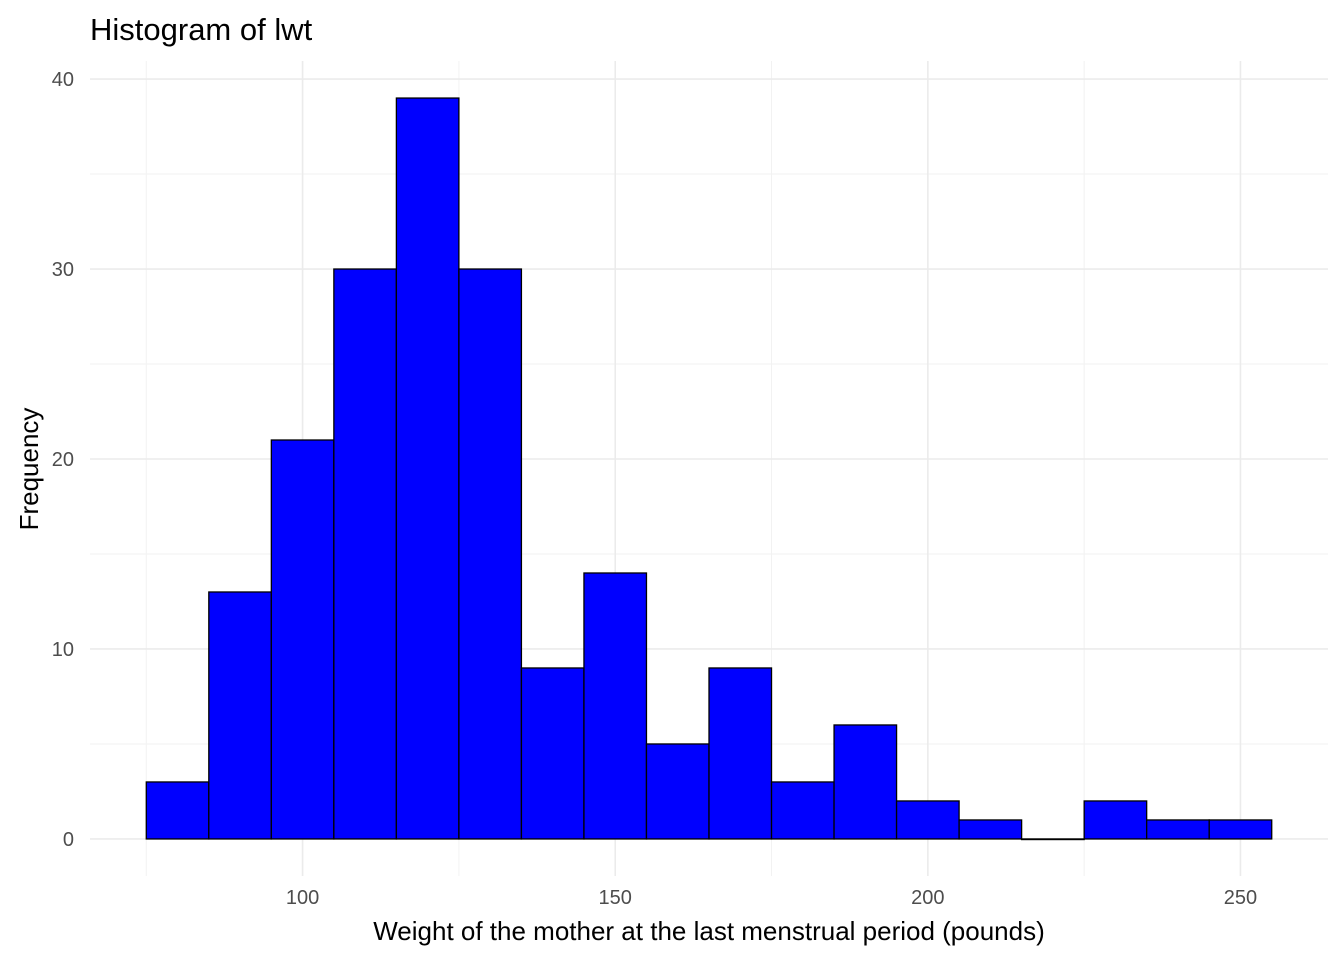 Image resolution: width=1344 pixels, height=960 pixels. I want to click on y-tick-label: 0, so click(68, 840).